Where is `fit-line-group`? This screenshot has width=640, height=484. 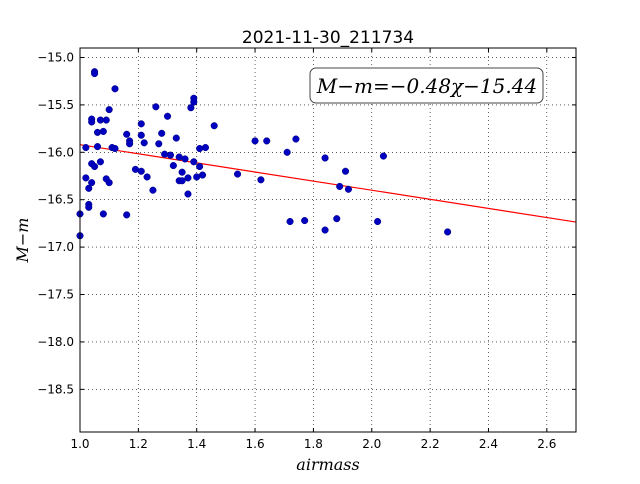
fit-line-group is located at coordinates (328, 183).